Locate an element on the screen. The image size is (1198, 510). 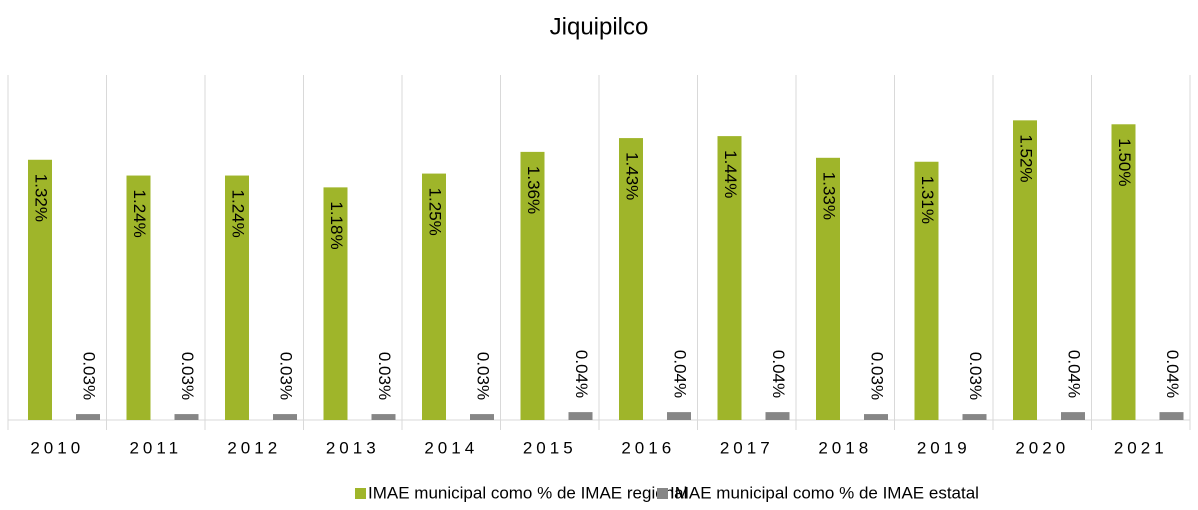
value-label: 1.32% is located at coordinates (41, 198).